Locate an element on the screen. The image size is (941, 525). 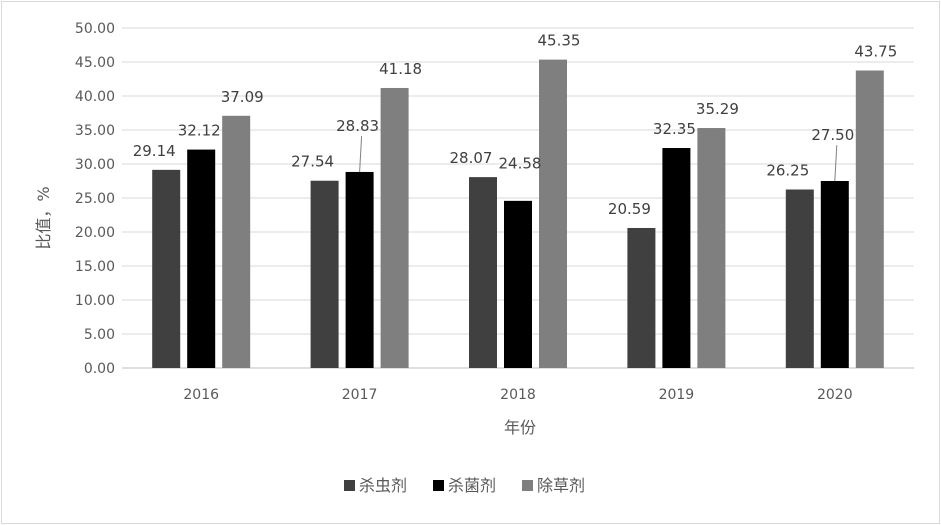
x-tick-labels: 2016 2017 2018 2019 2020 is located at coordinates (517, 395).